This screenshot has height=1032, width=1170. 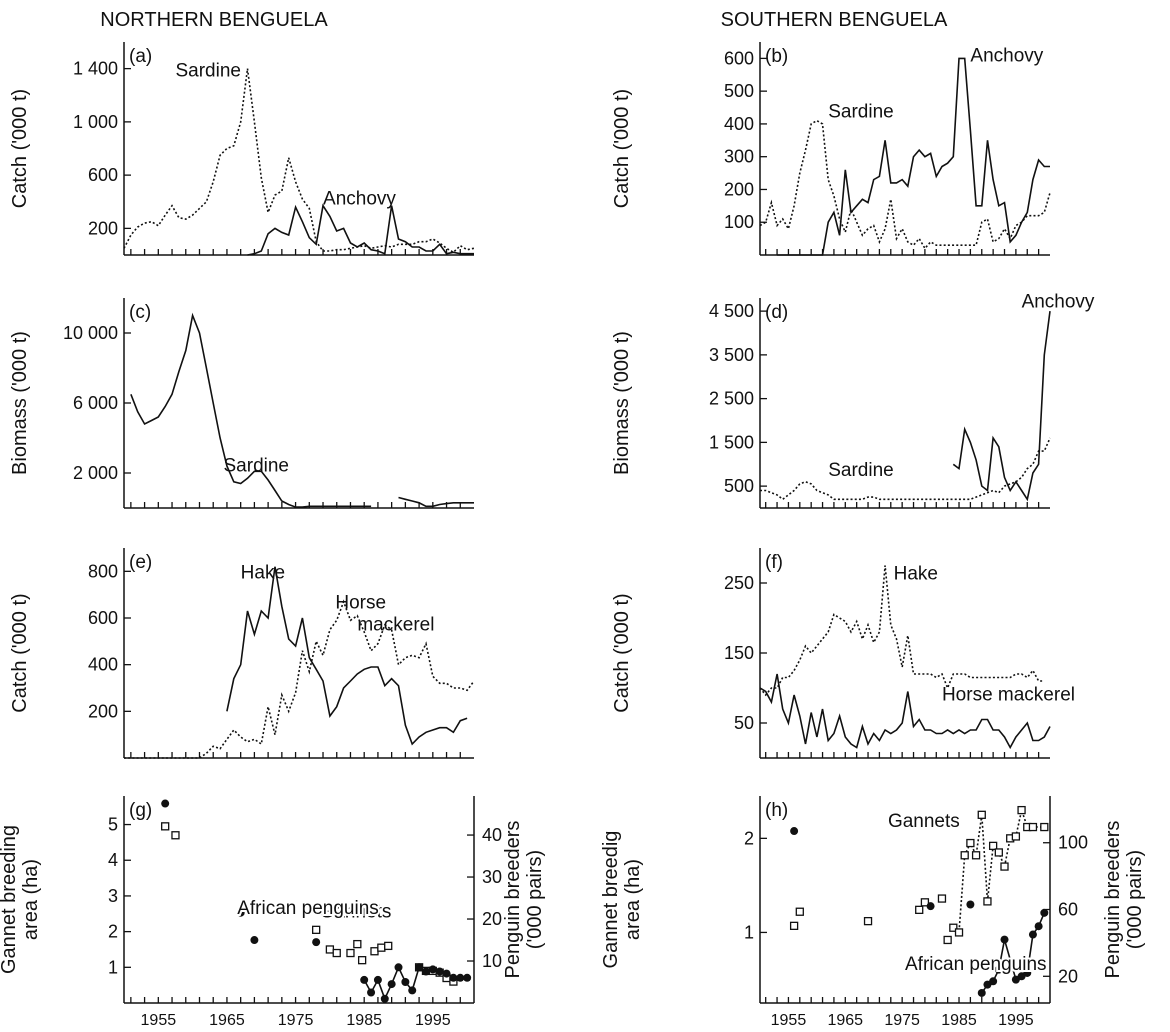 I want to click on y2-tick-label: 60, so click(x=1068, y=910).